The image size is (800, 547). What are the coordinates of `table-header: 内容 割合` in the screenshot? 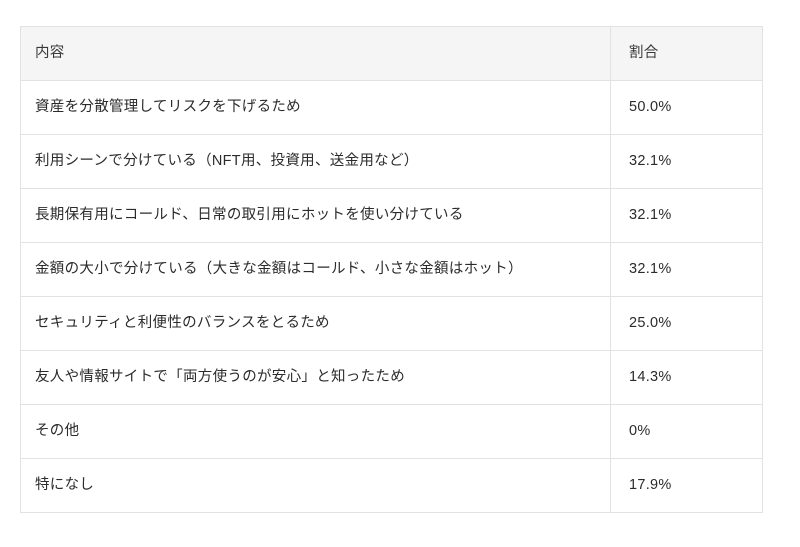 It's located at (391, 53).